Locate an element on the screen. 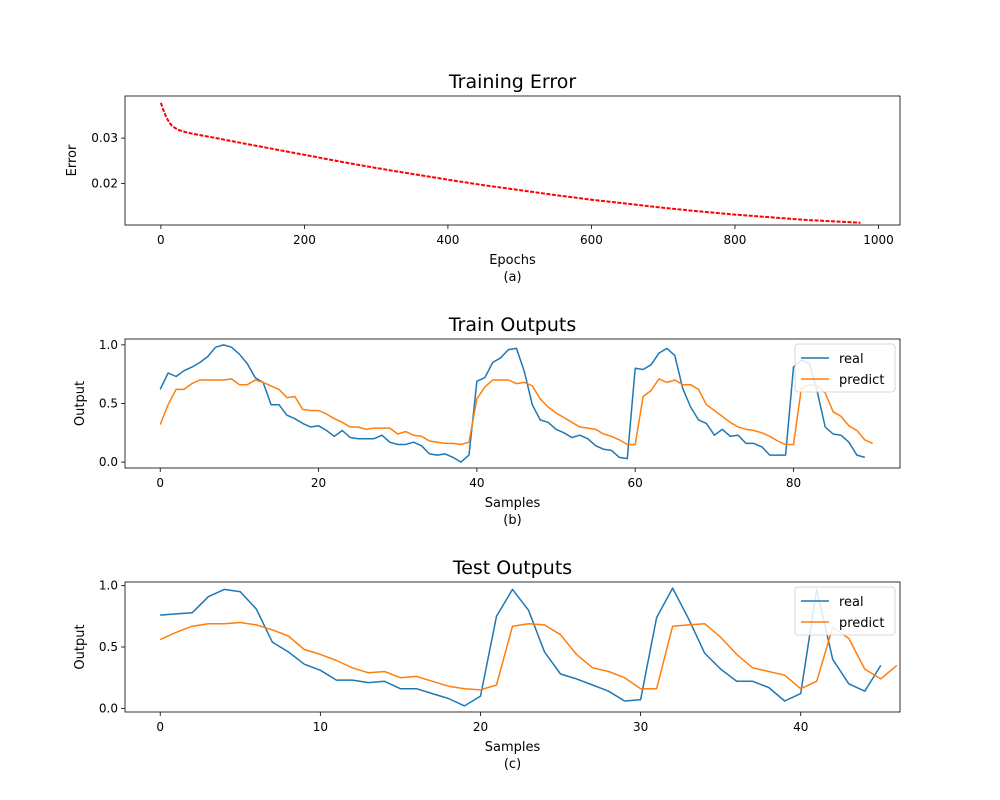  series-line-error is located at coordinates (510, 163).